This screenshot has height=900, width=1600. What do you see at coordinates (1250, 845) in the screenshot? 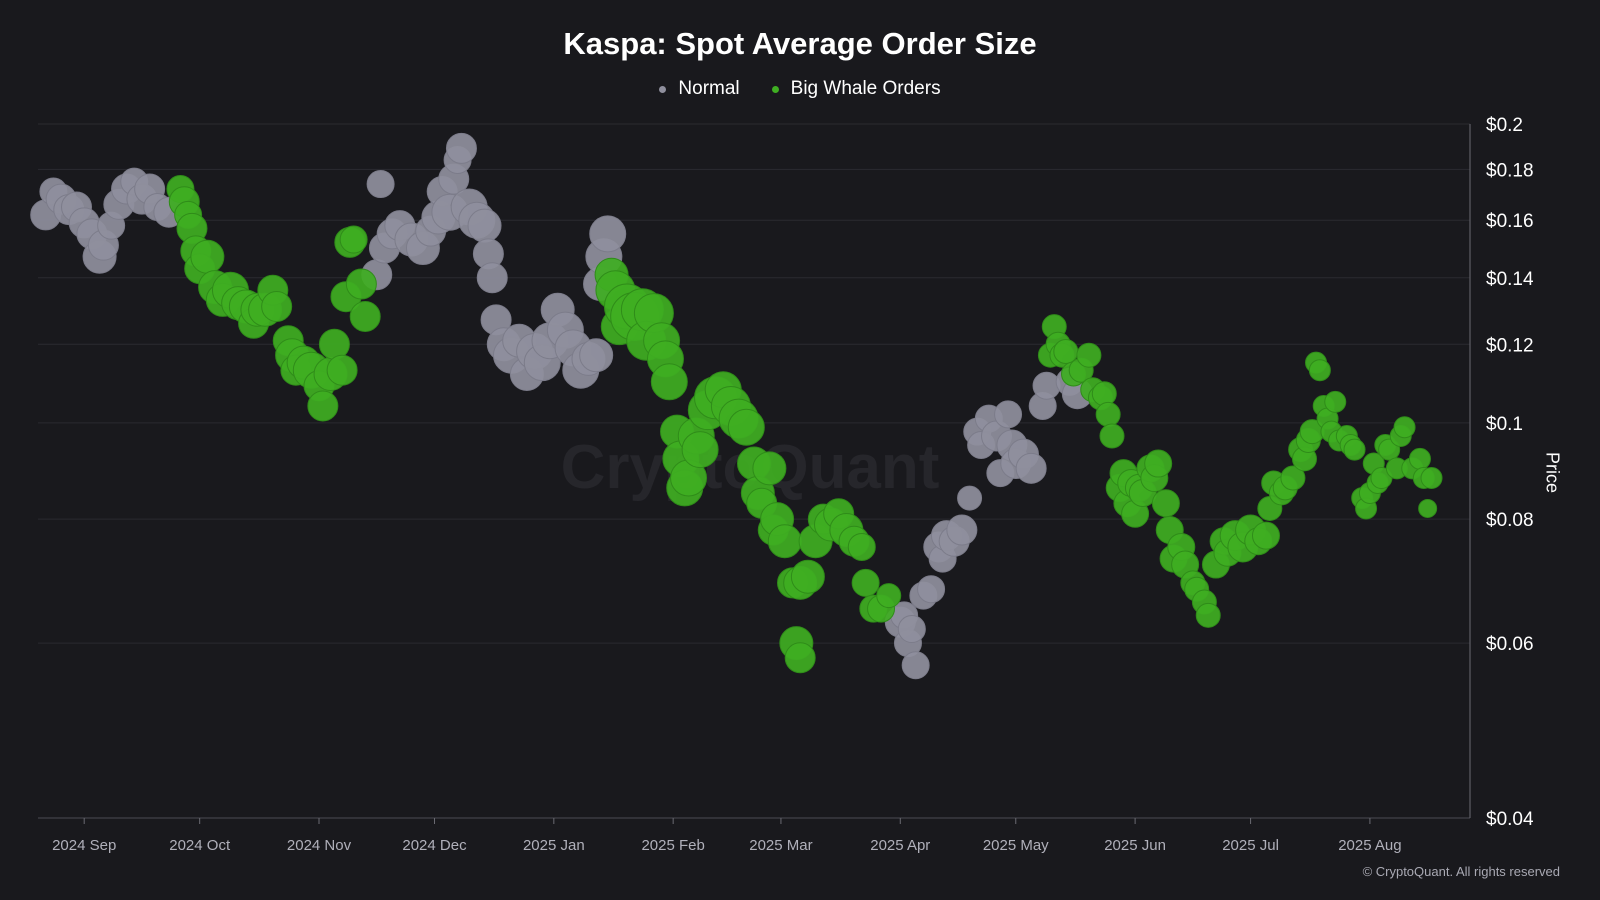
I see `x-tick-label: 2025 Jul` at bounding box center [1250, 845].